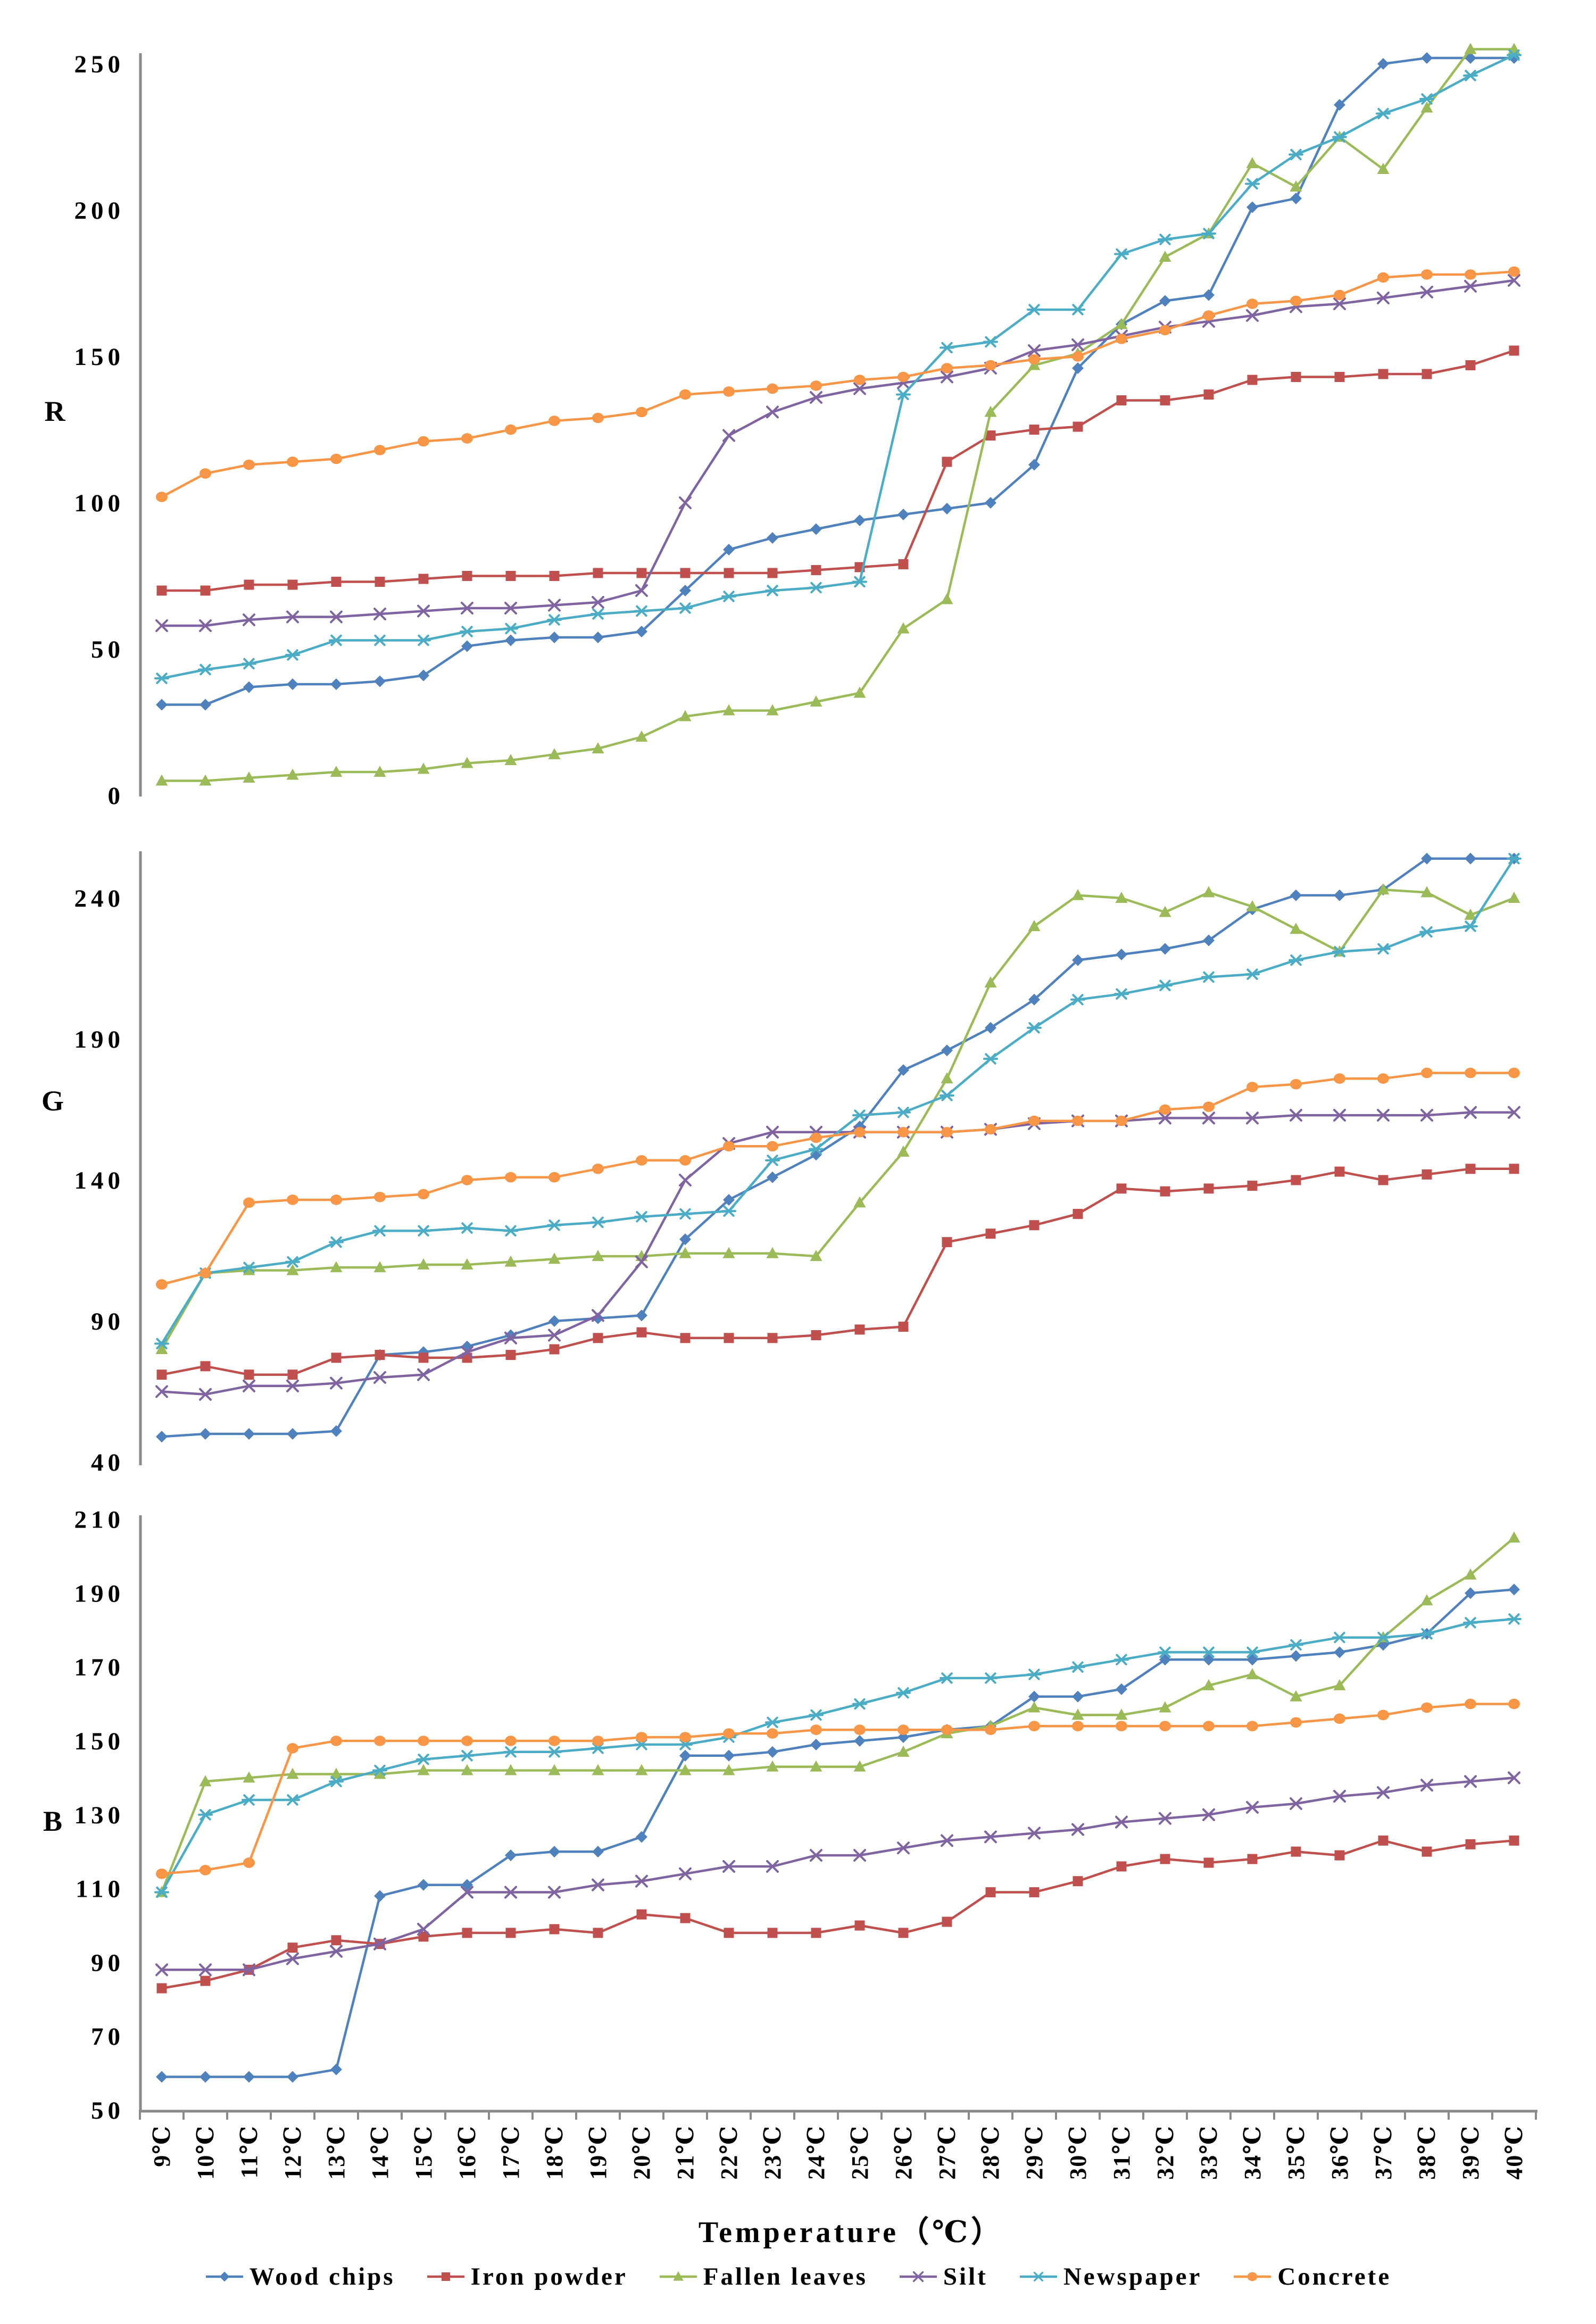 The image size is (1596, 2324). Describe the element at coordinates (511, 2152) in the screenshot. I see `x-category-label: 17℃` at that location.